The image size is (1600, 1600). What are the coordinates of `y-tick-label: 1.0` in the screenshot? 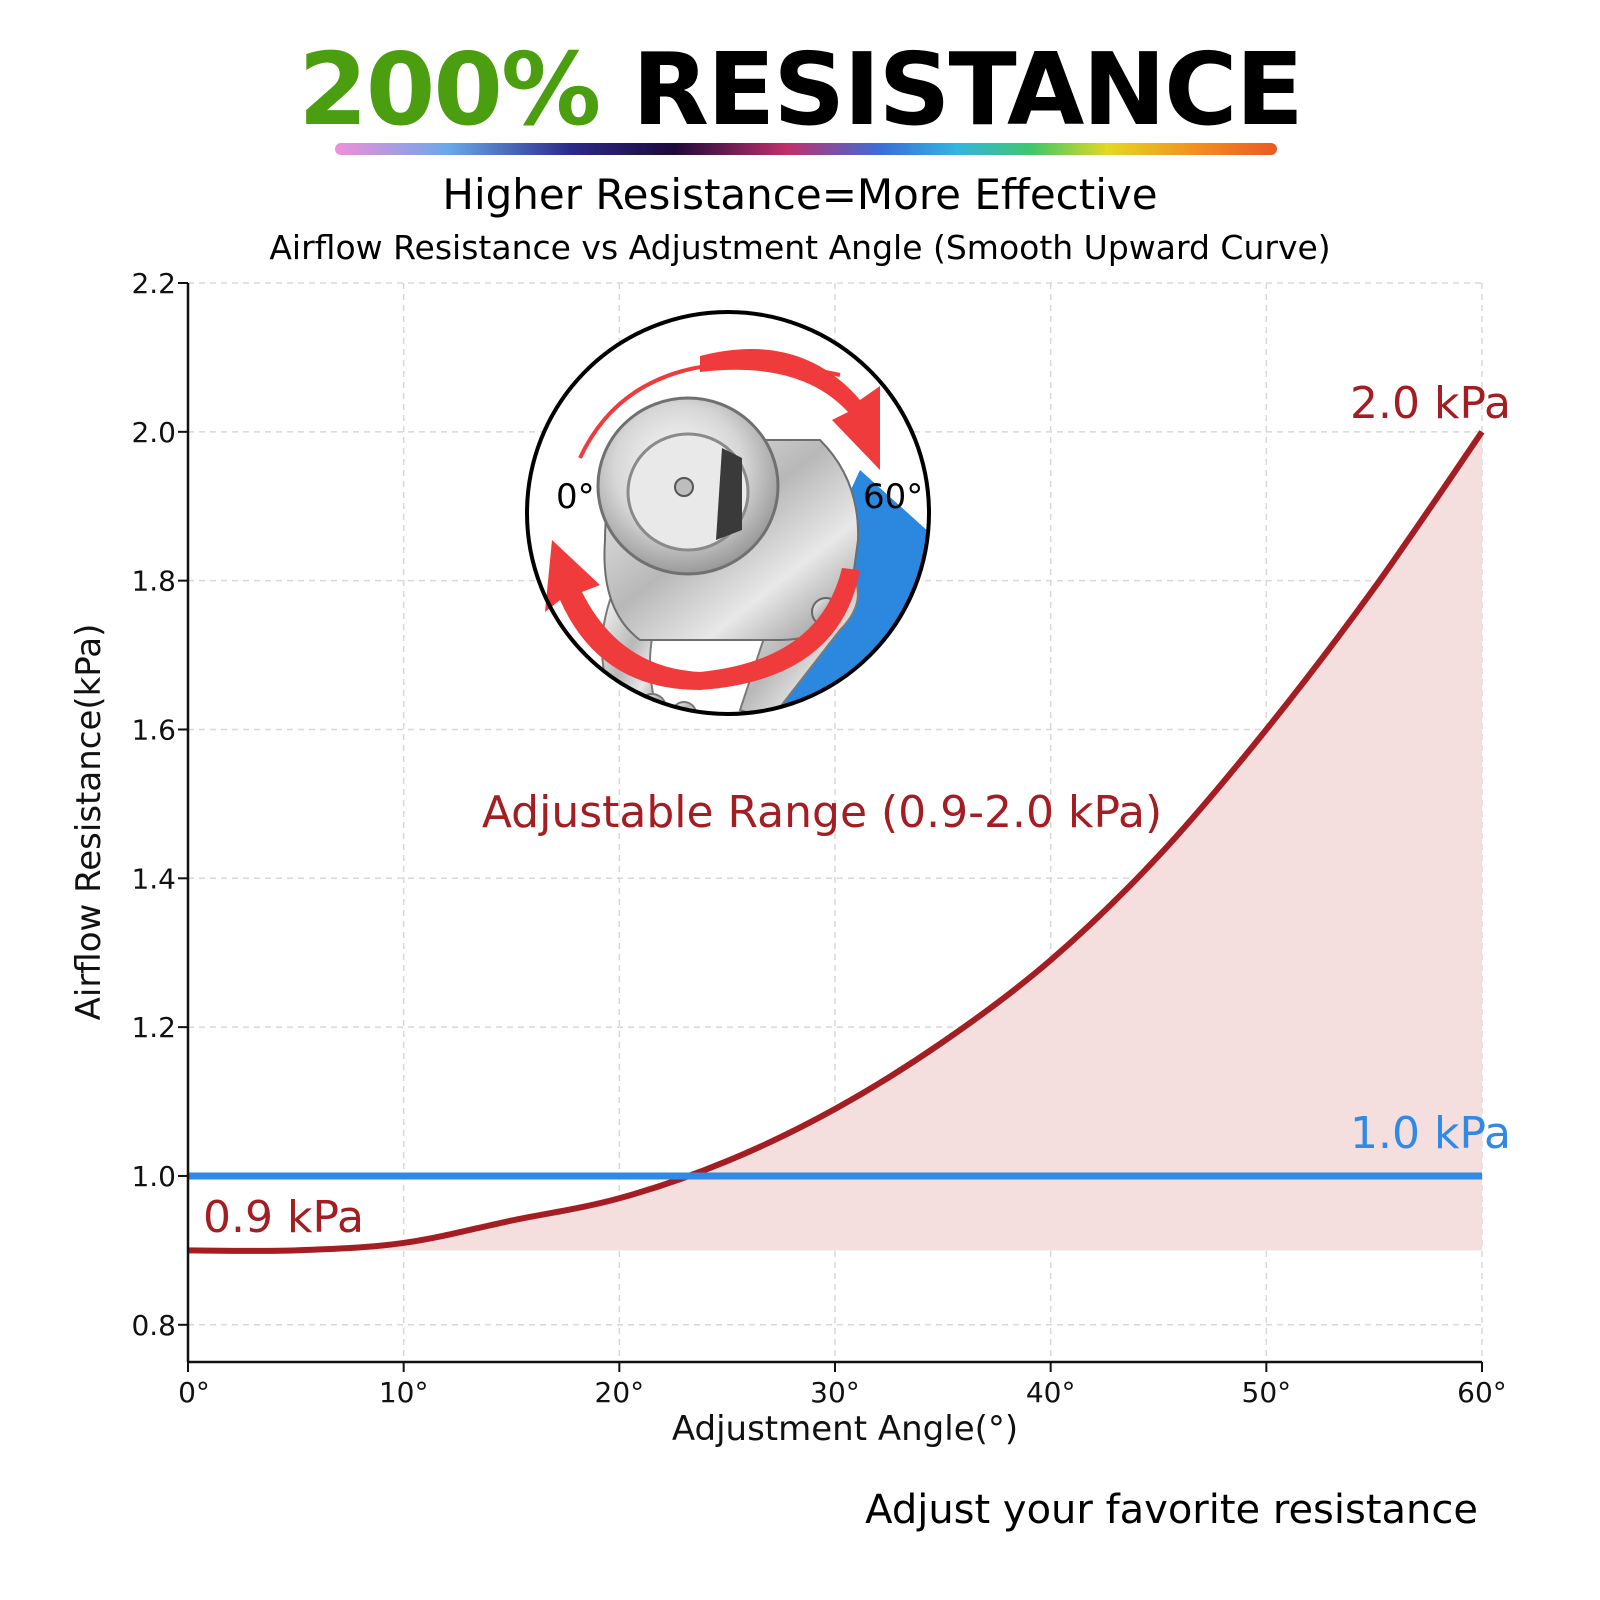 It's located at (153, 1176).